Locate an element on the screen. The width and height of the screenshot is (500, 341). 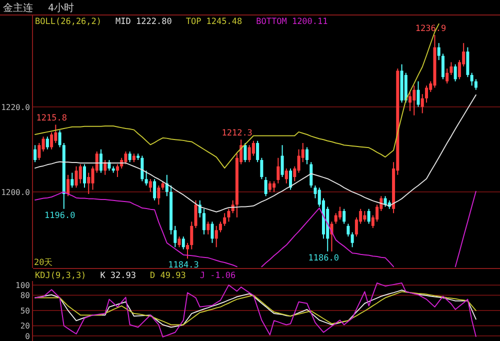
text: BOTTOM 1200.11 is located at coordinates (292, 22).